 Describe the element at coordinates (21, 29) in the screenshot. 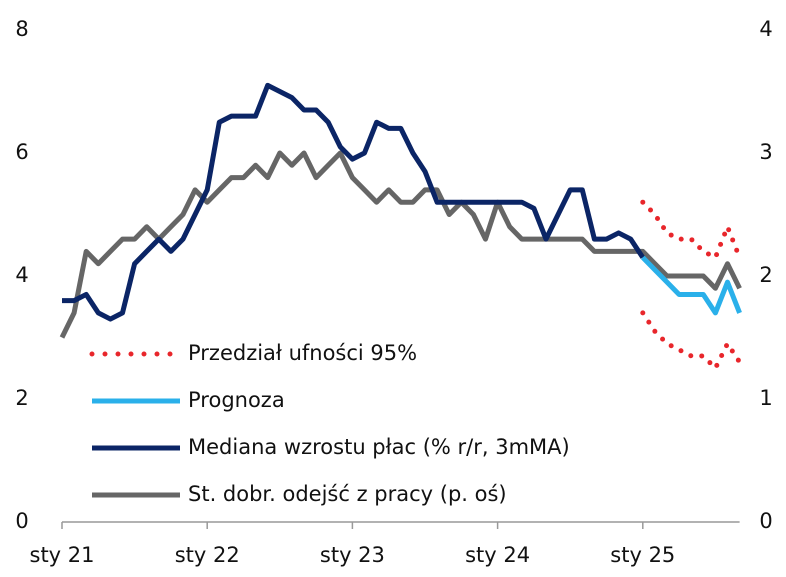

I see `y-tick-label: 8` at that location.